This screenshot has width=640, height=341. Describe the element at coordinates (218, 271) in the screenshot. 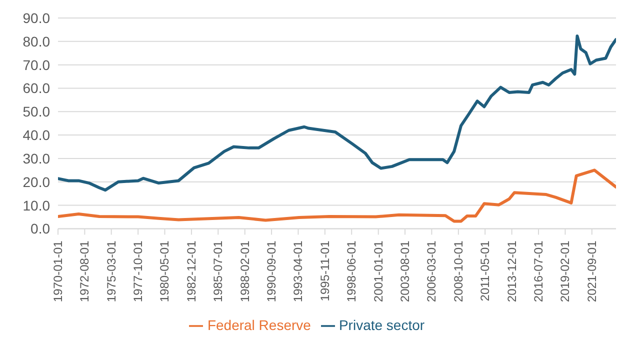

I see `x-tick-label: 1985-07-01` at that location.